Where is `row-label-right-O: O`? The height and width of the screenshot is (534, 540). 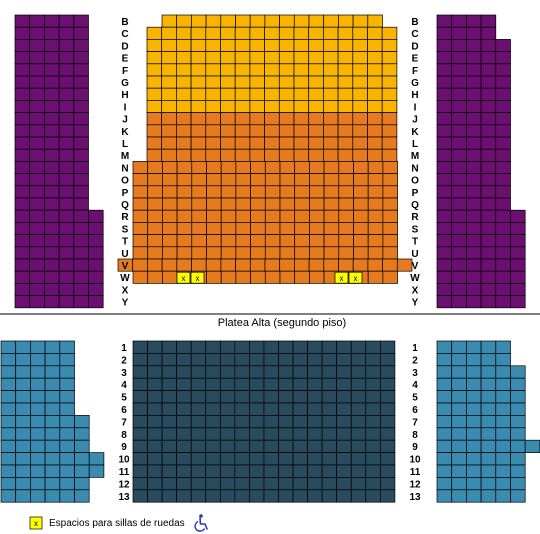 row-label-right-O: O is located at coordinates (415, 181).